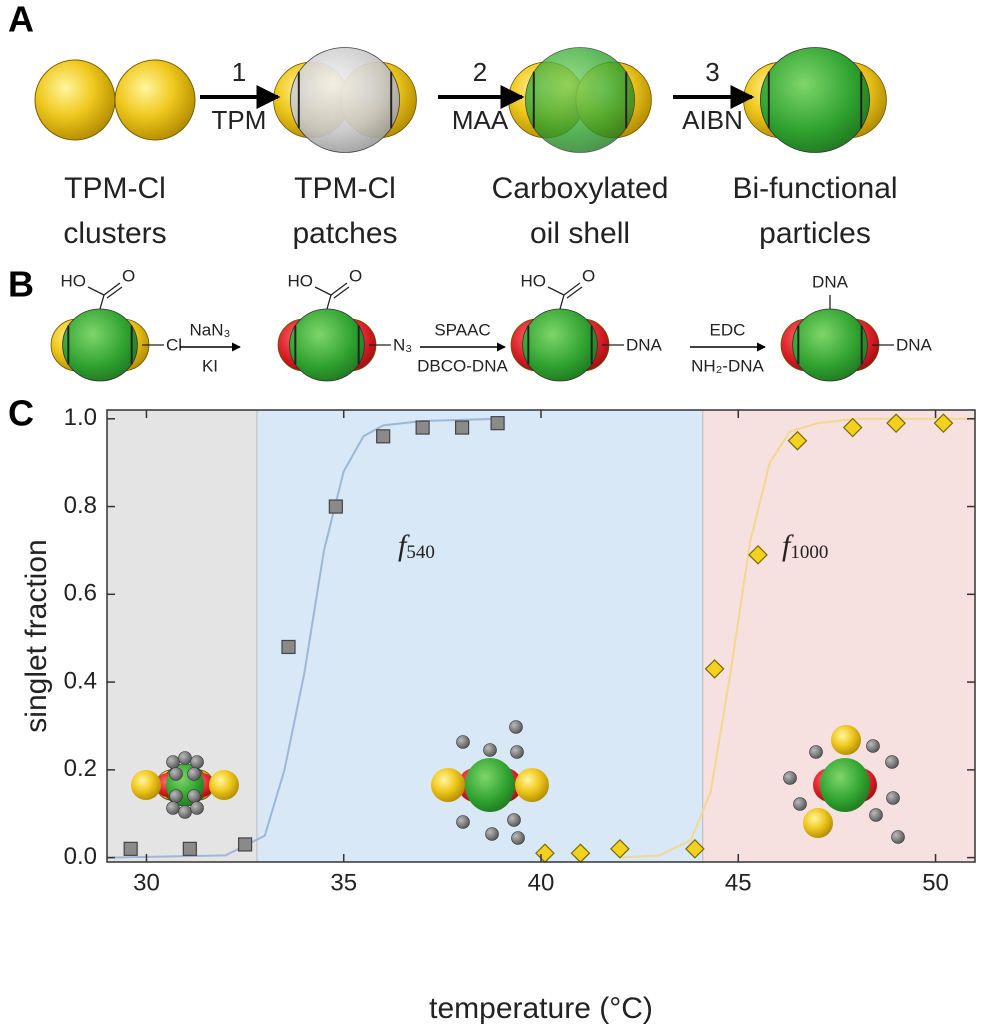 The height and width of the screenshot is (1032, 982). Describe the element at coordinates (210, 365) in the screenshot. I see `chem-label: KI` at that location.